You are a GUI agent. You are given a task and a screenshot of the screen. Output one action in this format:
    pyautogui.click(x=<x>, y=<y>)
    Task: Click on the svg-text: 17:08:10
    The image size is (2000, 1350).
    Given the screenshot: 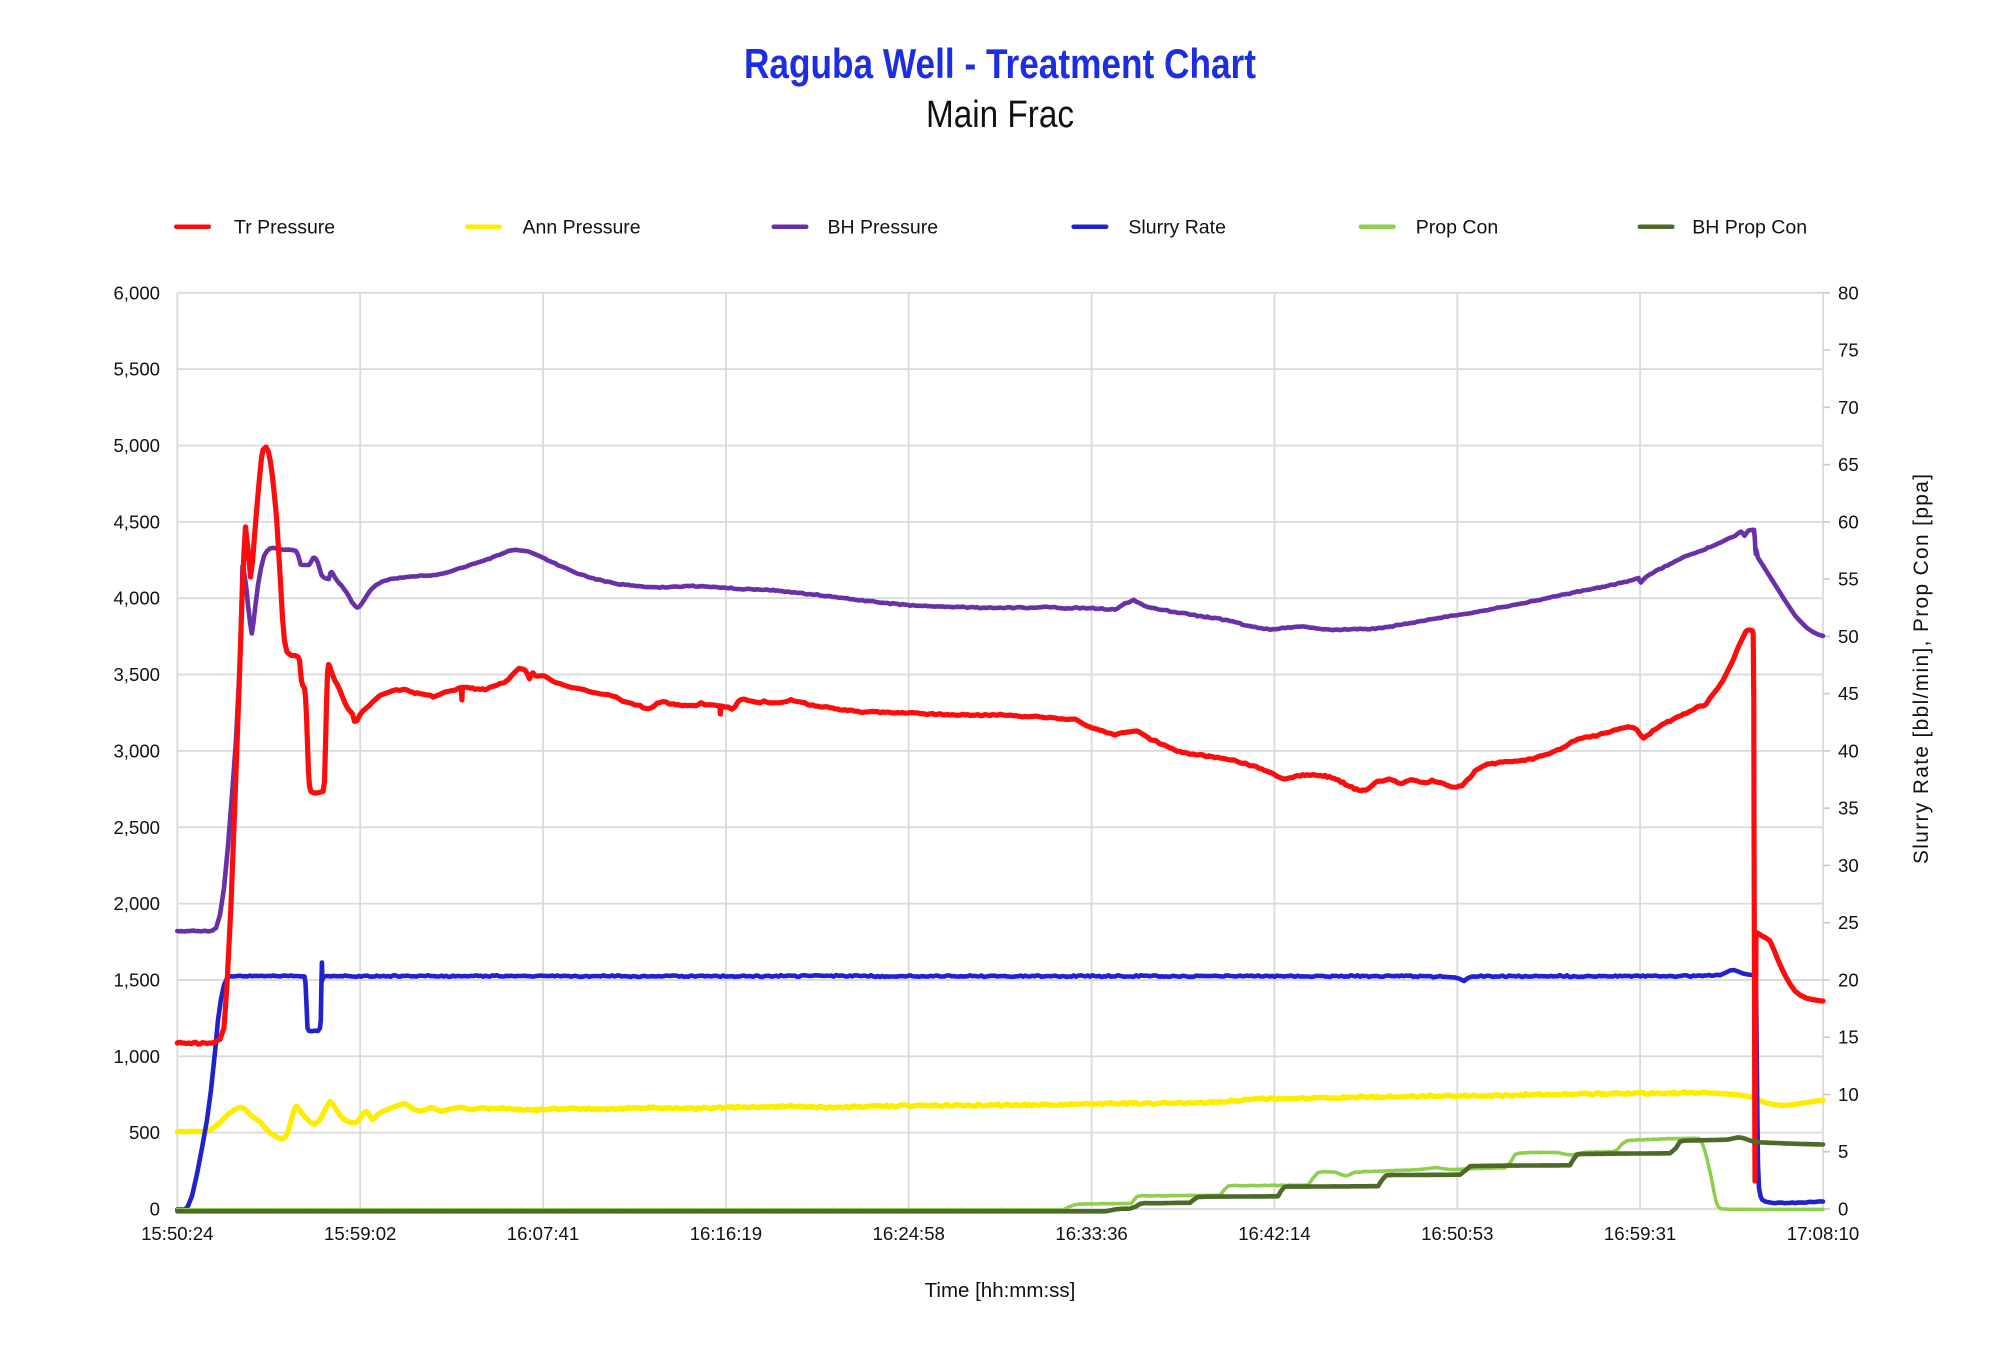 What is the action you would take?
    pyautogui.click(x=1823, y=1233)
    